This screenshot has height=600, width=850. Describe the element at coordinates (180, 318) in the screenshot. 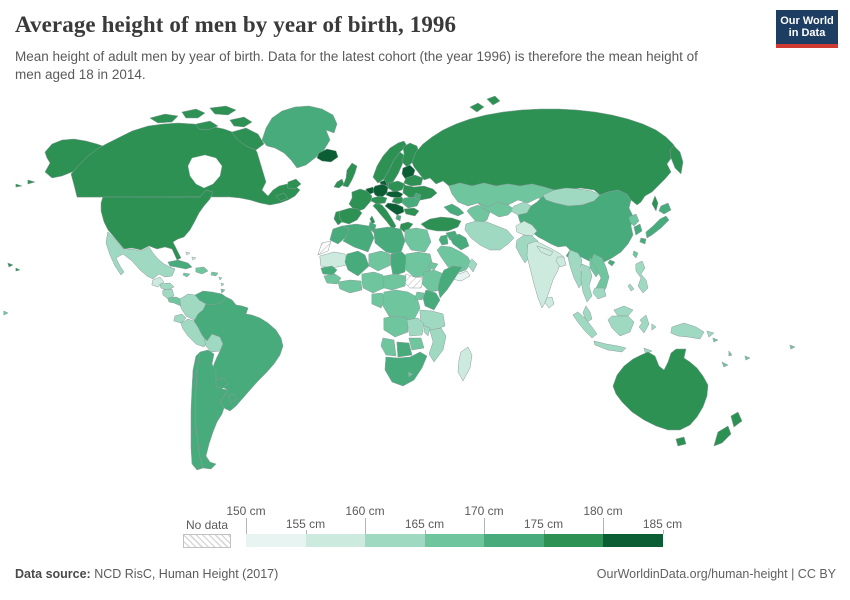

I see `region-ecuador` at that location.